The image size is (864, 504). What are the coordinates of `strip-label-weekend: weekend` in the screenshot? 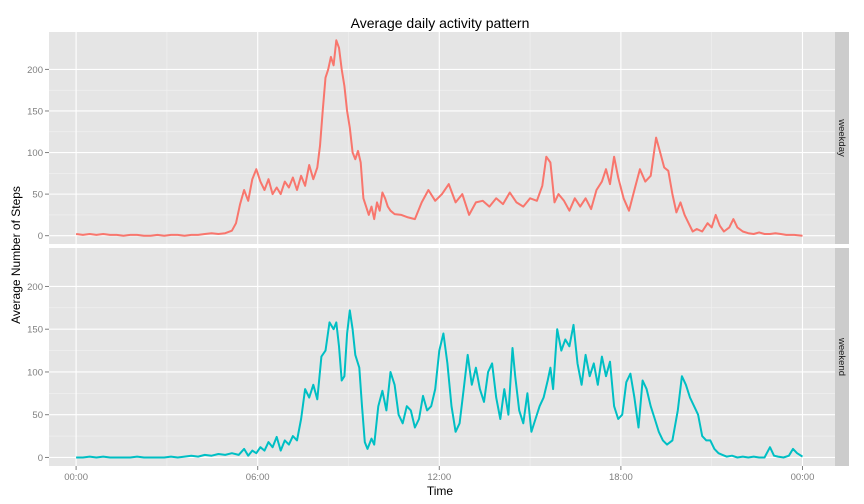 It's located at (841, 356).